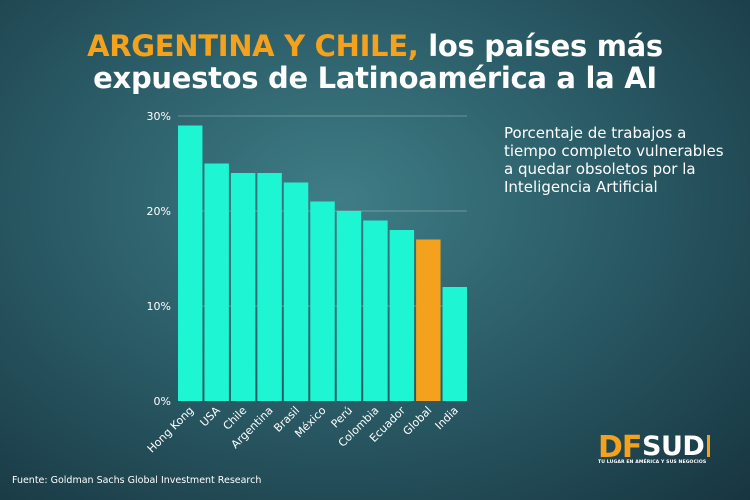 Image resolution: width=750 pixels, height=500 pixels. I want to click on x-tick-label: USA, so click(211, 417).